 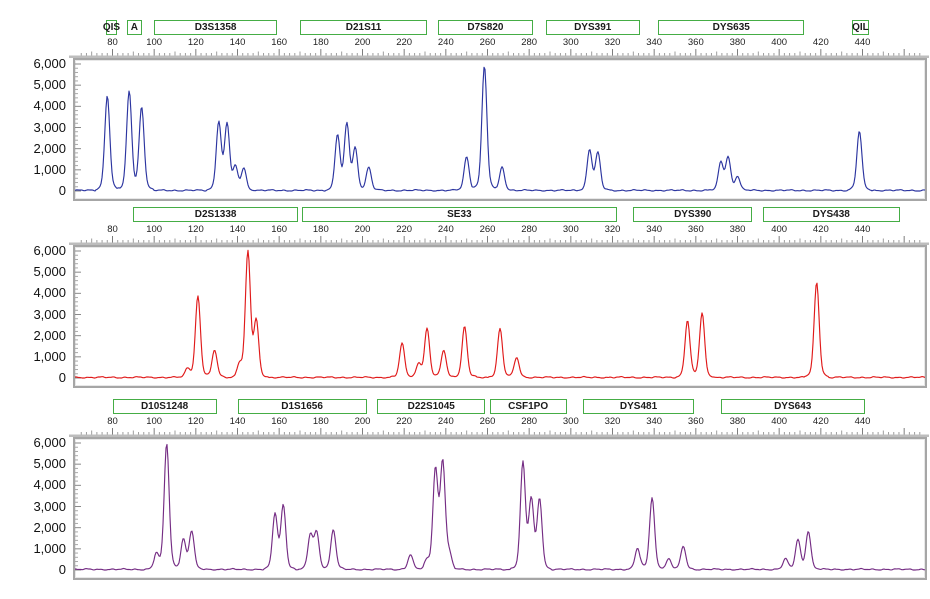 I want to click on marker-box-se33: SE33, so click(x=459, y=214).